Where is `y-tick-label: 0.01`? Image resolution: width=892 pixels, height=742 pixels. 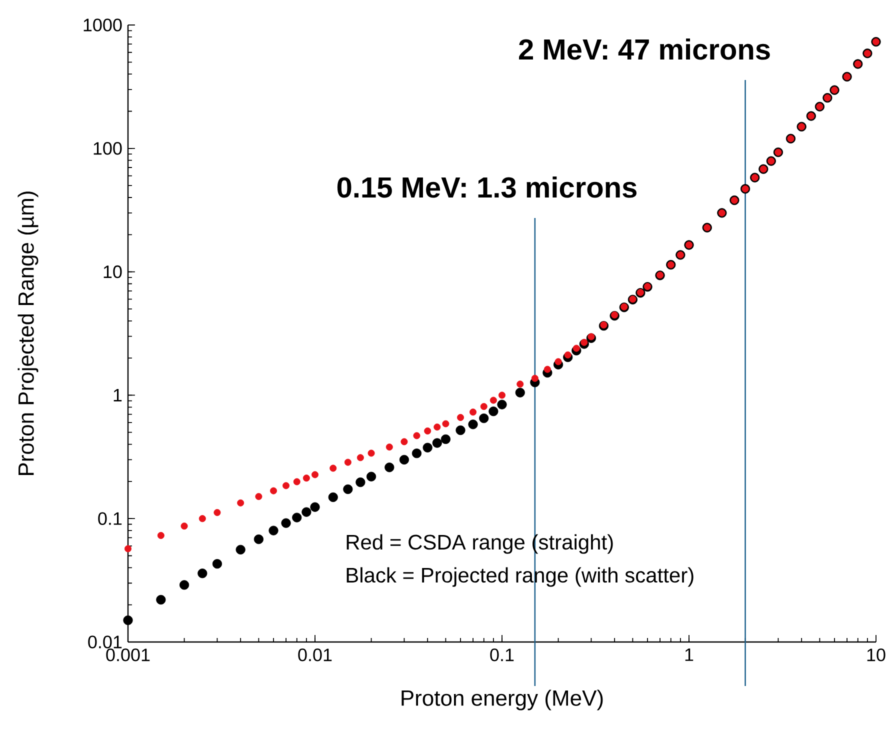 y-tick-label: 0.01 is located at coordinates (105, 642).